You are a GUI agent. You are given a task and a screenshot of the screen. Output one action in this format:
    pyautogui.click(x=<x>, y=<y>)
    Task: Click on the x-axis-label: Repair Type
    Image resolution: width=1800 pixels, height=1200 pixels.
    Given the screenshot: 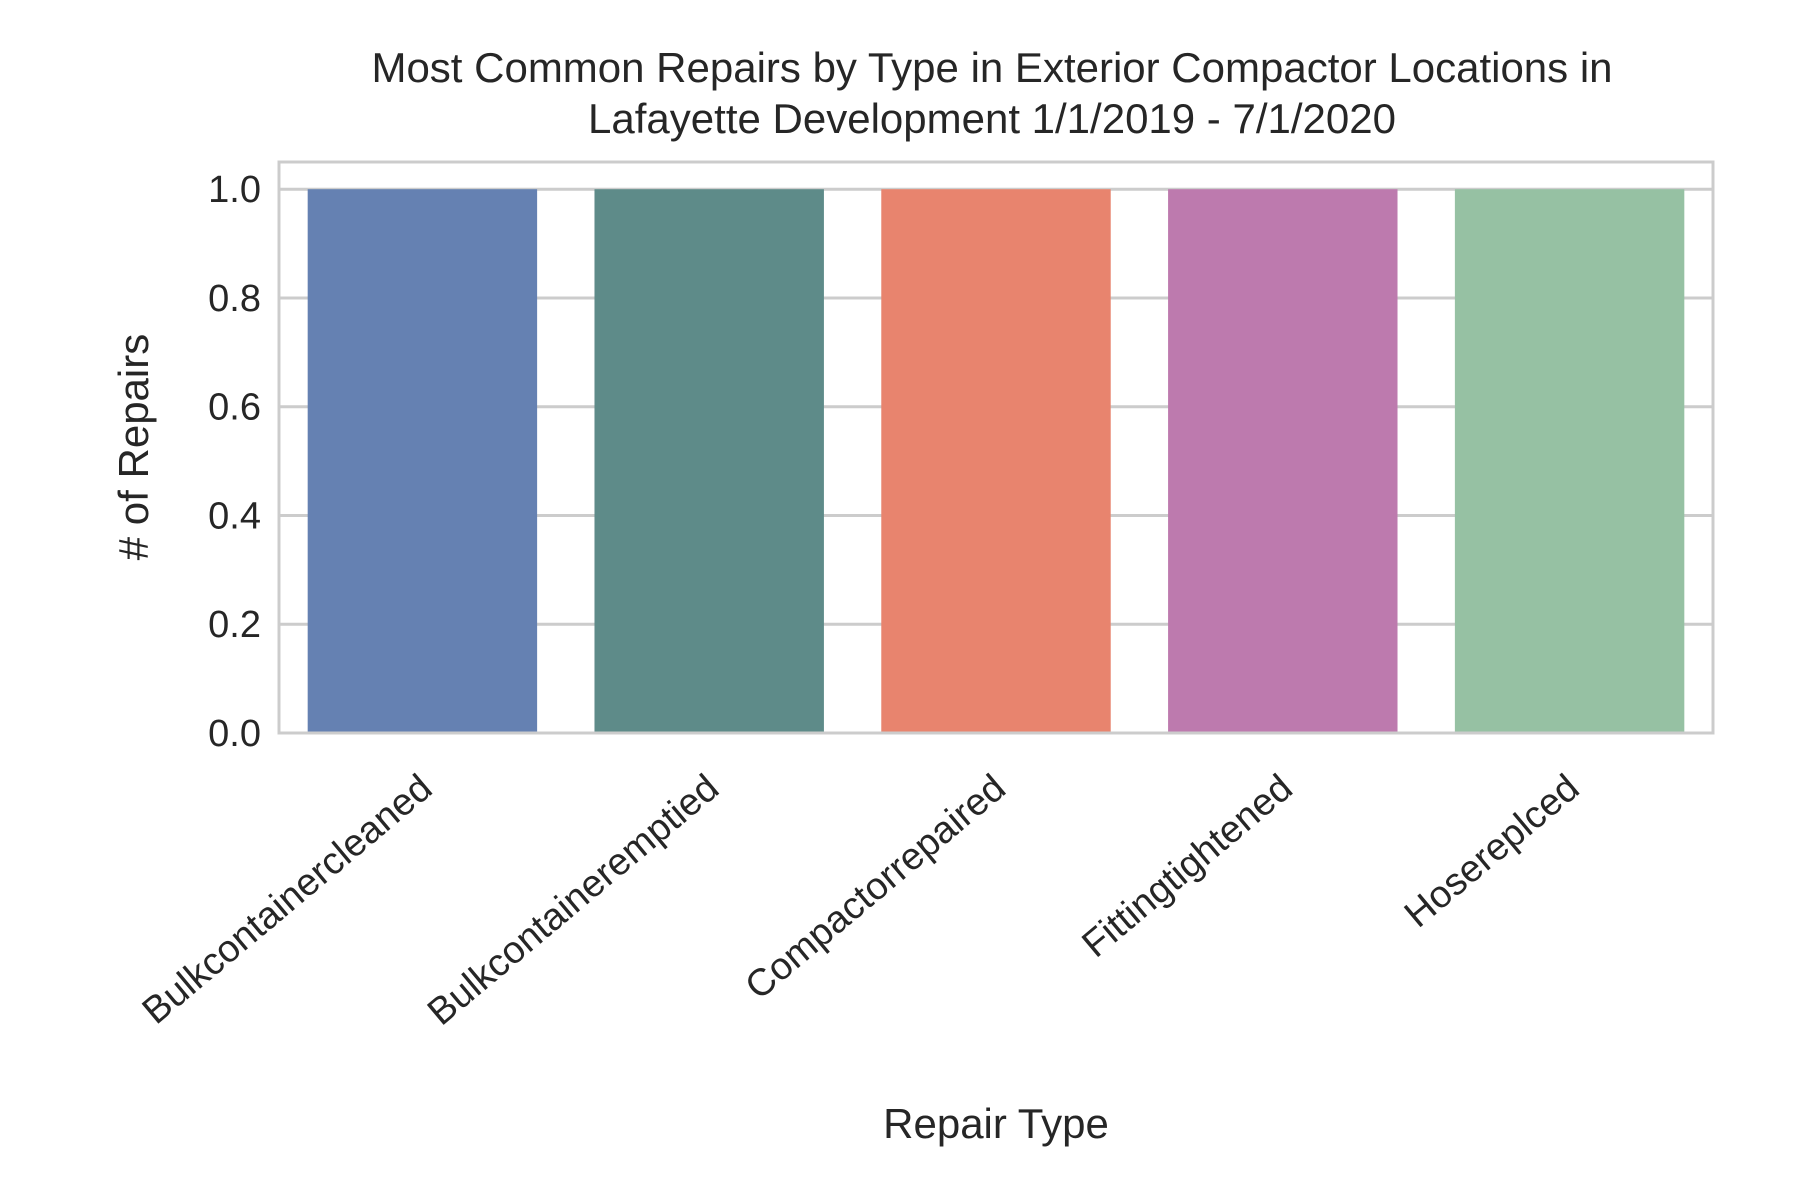 What is the action you would take?
    pyautogui.click(x=996, y=1123)
    